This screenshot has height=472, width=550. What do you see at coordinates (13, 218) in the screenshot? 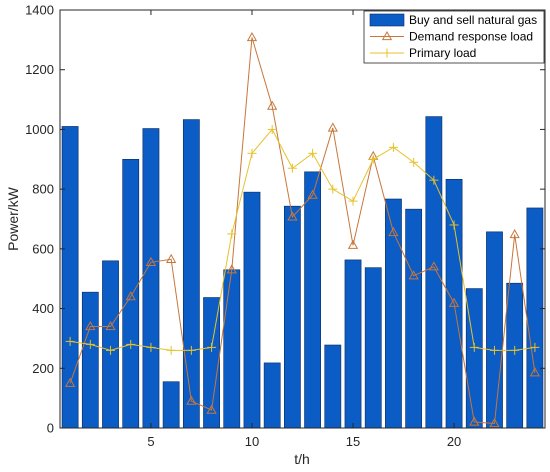
I see `y-axis-label: Power/kW` at bounding box center [13, 218].